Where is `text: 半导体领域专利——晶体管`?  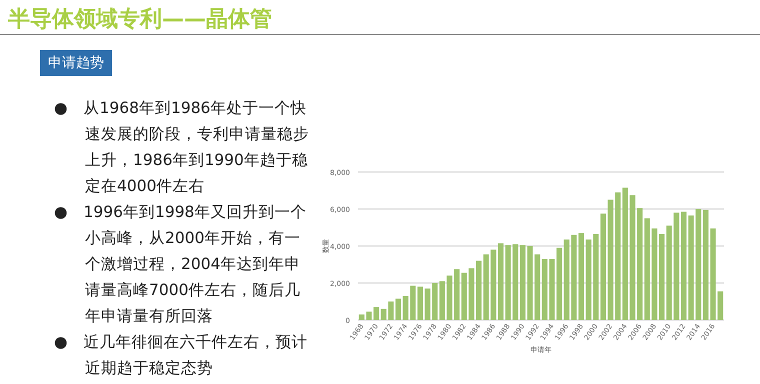
text: 半导体领域专利——晶体管 is located at coordinates (140, 20).